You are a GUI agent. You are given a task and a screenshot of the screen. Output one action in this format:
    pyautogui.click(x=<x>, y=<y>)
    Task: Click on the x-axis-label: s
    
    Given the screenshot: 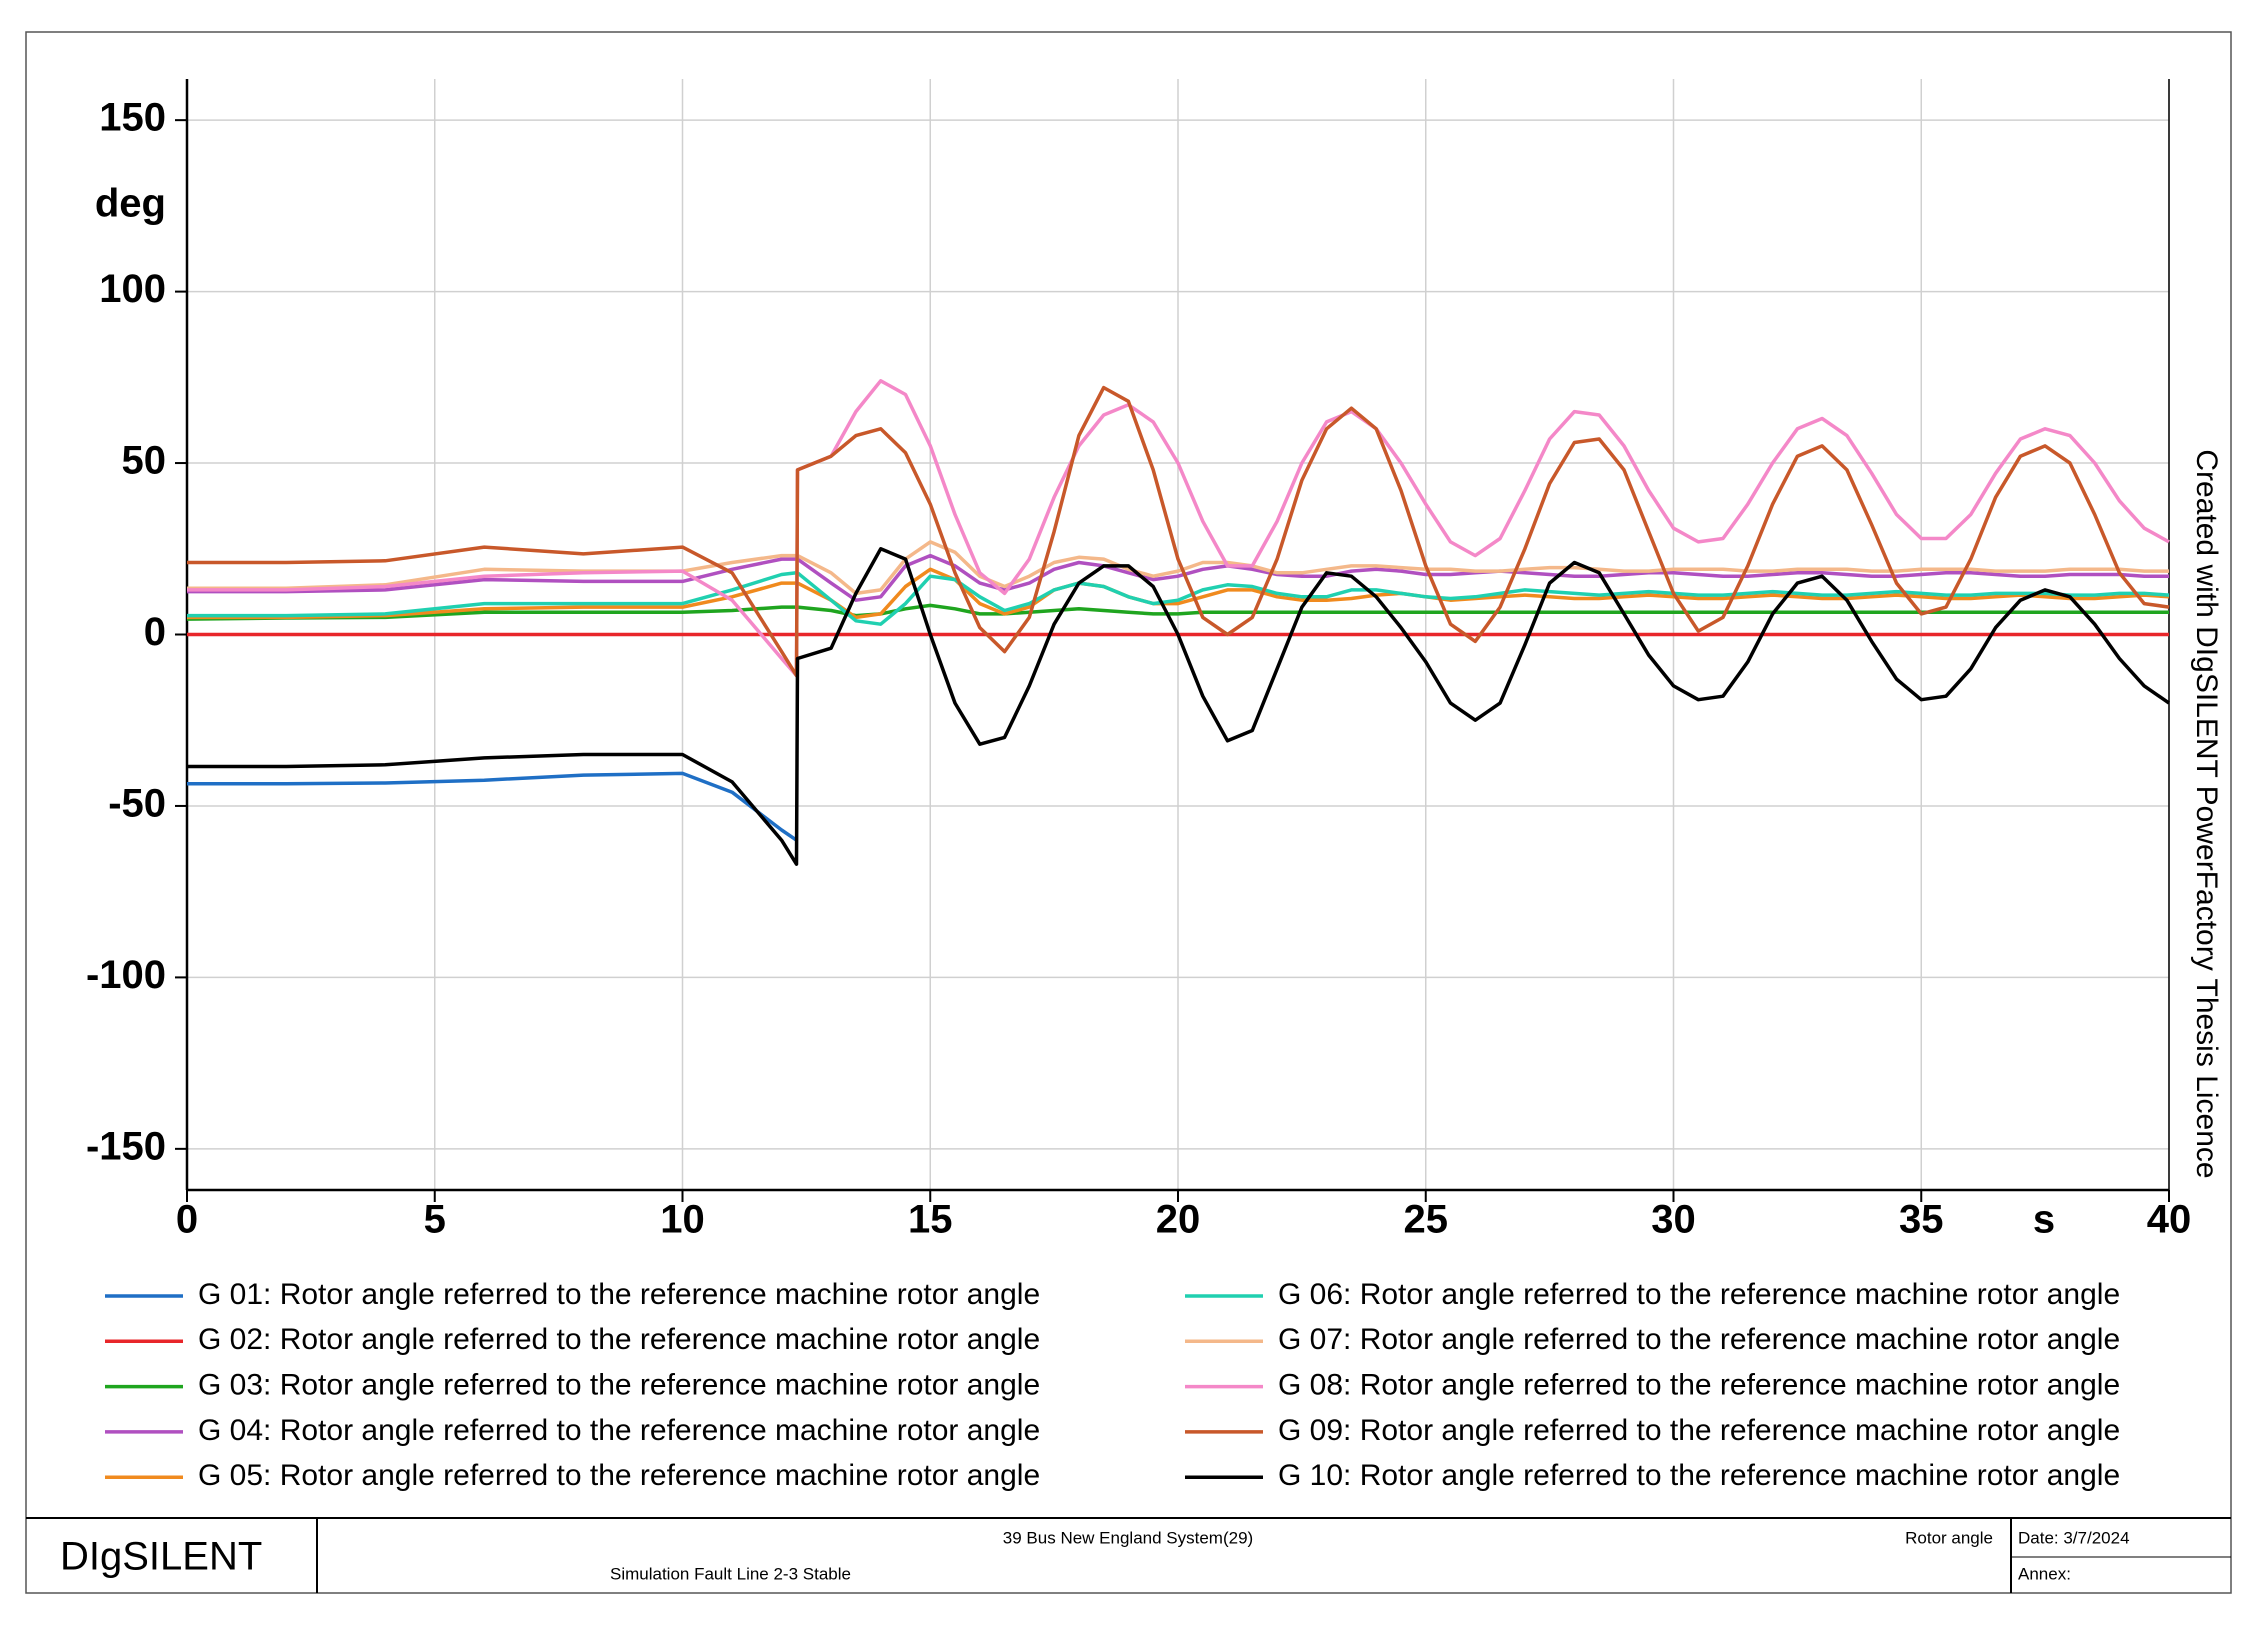 What is the action you would take?
    pyautogui.click(x=2044, y=1220)
    